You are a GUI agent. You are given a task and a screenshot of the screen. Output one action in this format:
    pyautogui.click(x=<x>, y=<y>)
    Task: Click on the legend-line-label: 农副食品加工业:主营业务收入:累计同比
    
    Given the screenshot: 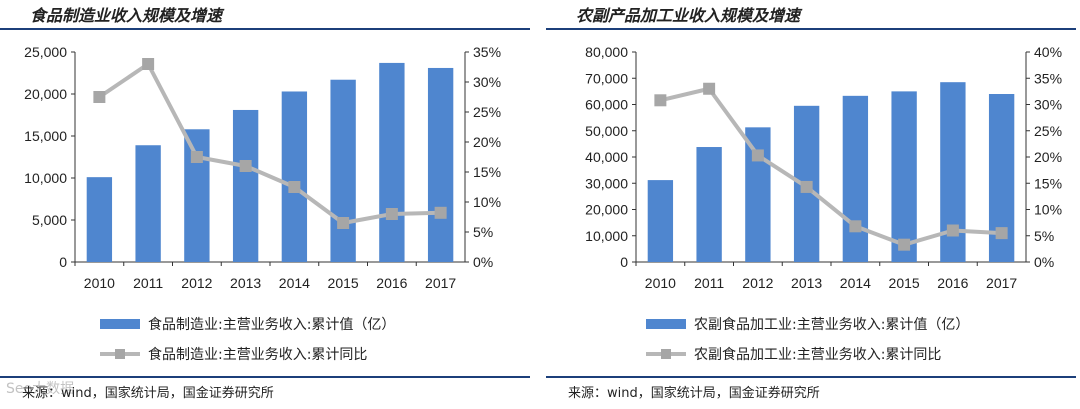 What is the action you would take?
    pyautogui.click(x=818, y=355)
    